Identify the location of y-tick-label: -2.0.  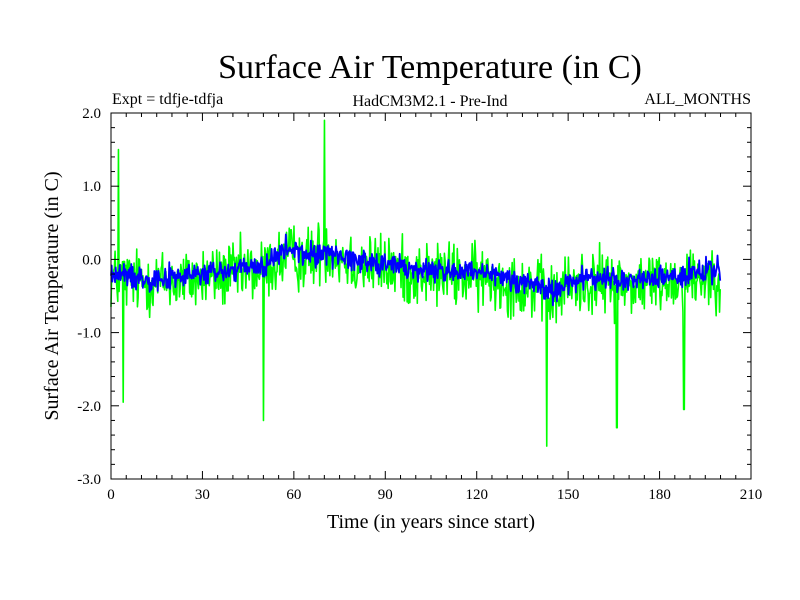
(89, 407).